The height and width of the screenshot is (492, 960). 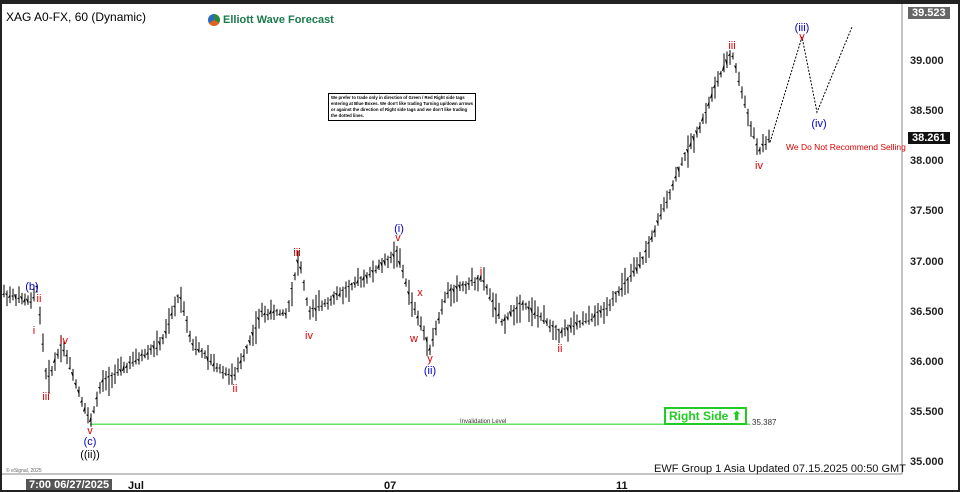 I want to click on wave-label: (iv), so click(x=819, y=124).